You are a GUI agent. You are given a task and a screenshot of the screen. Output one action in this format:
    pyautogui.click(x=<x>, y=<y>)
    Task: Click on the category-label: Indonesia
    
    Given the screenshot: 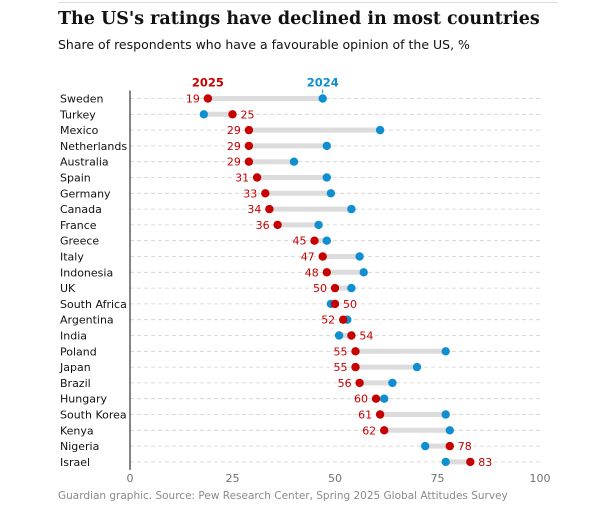 What is the action you would take?
    pyautogui.click(x=86, y=272)
    